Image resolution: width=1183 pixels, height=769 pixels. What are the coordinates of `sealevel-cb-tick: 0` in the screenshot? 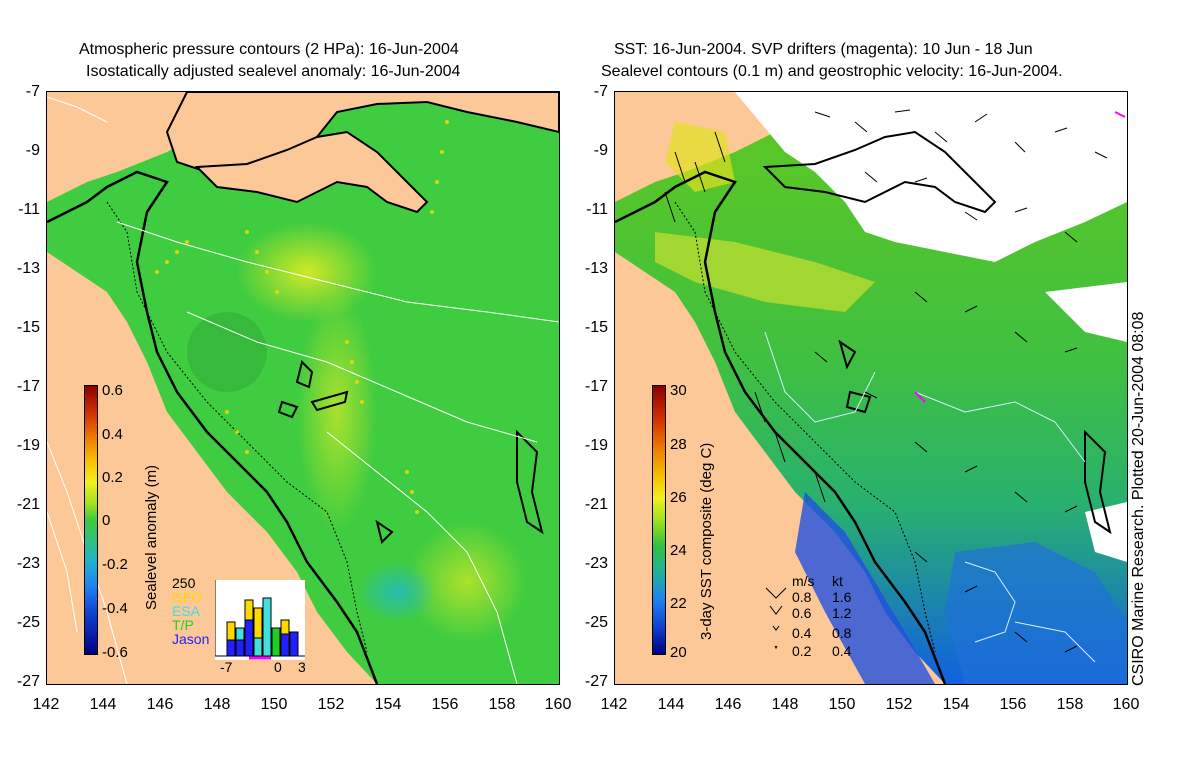 It's located at (106, 520).